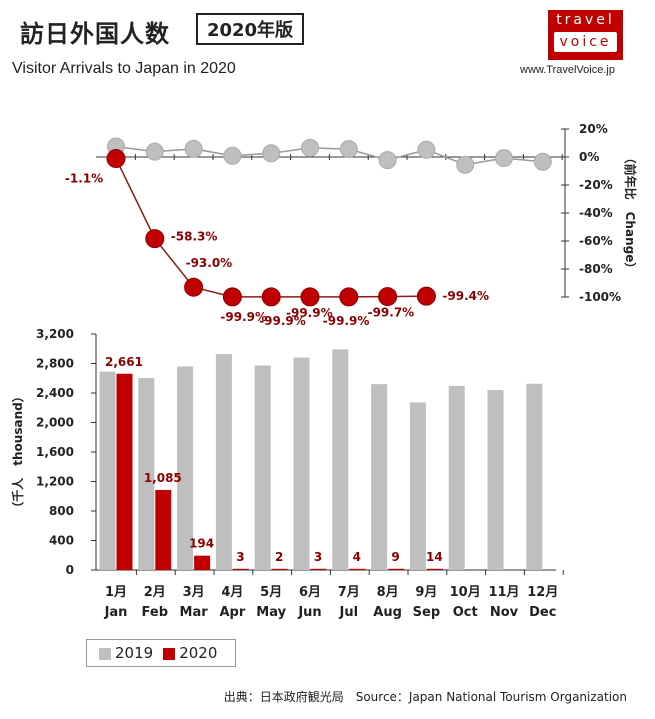 This screenshot has height=719, width=655. I want to click on bar-y-axis-label: （千人 thousand）, so click(17, 451).